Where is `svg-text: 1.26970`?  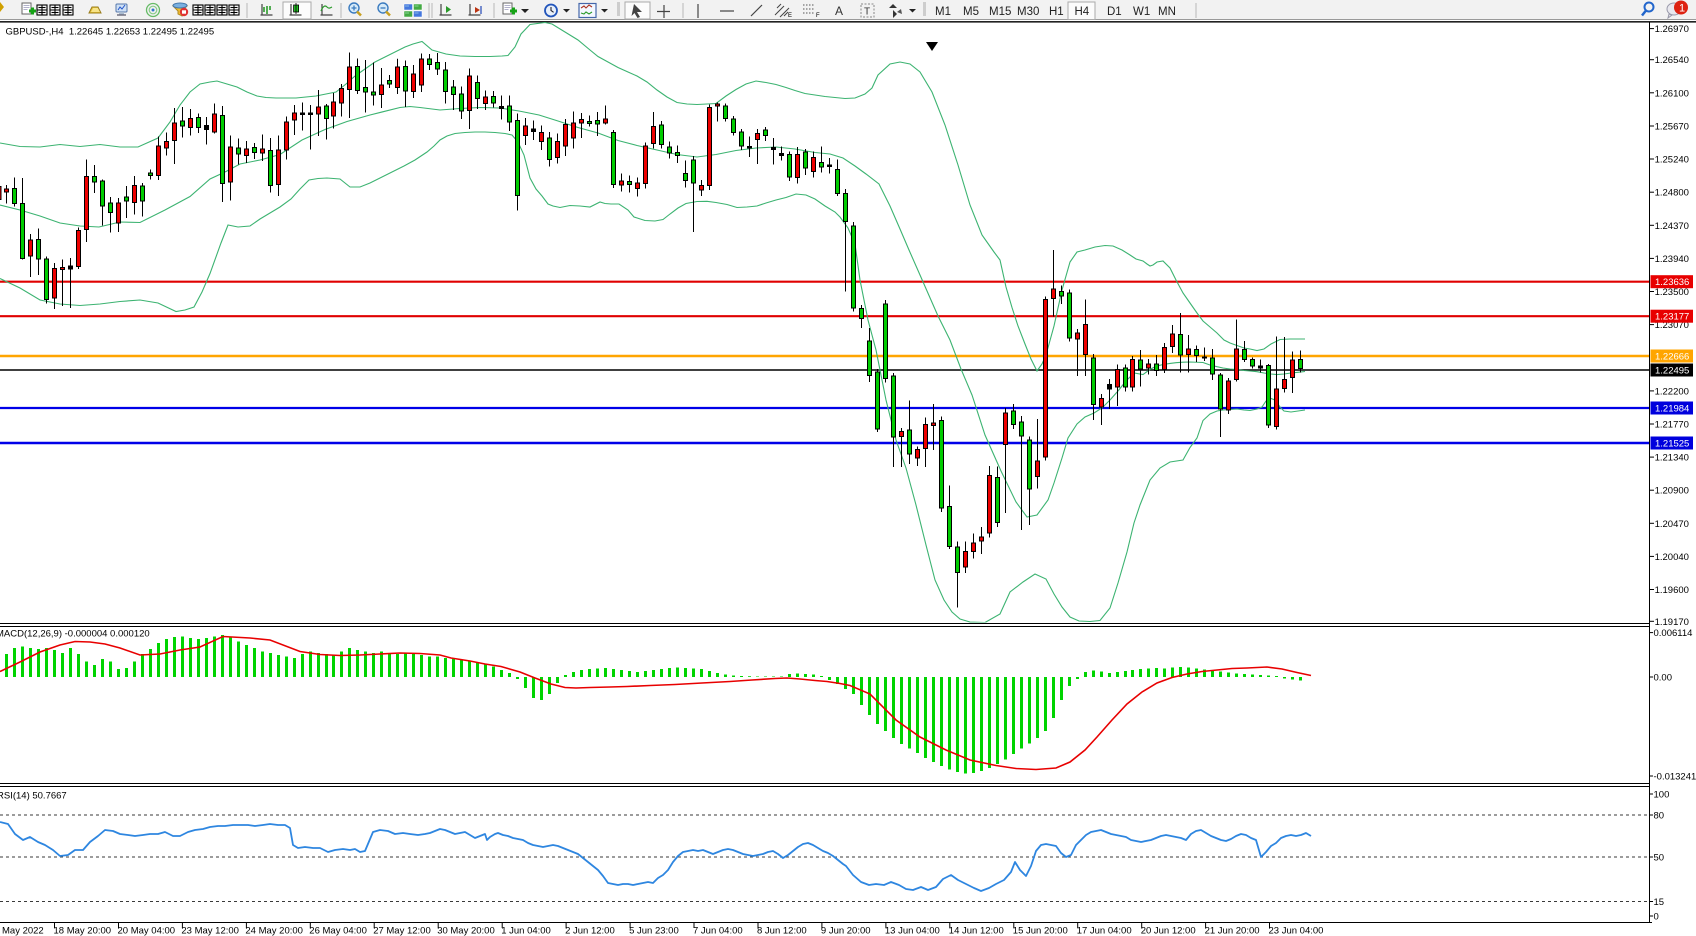 svg-text: 1.26970 is located at coordinates (1672, 29).